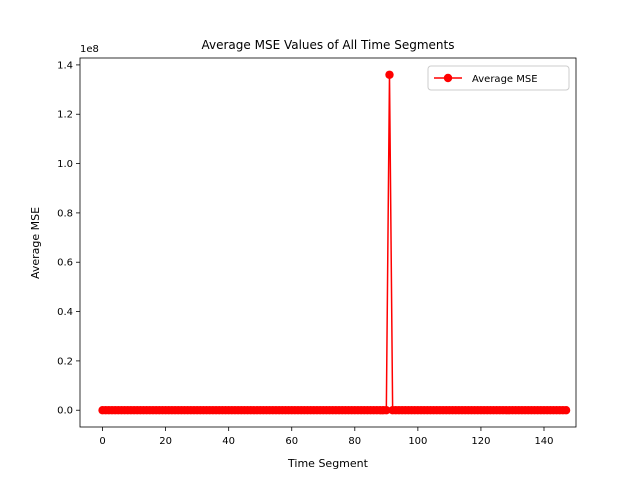 The image size is (640, 480). I want to click on y-tick-label: 0.4, so click(65, 312).